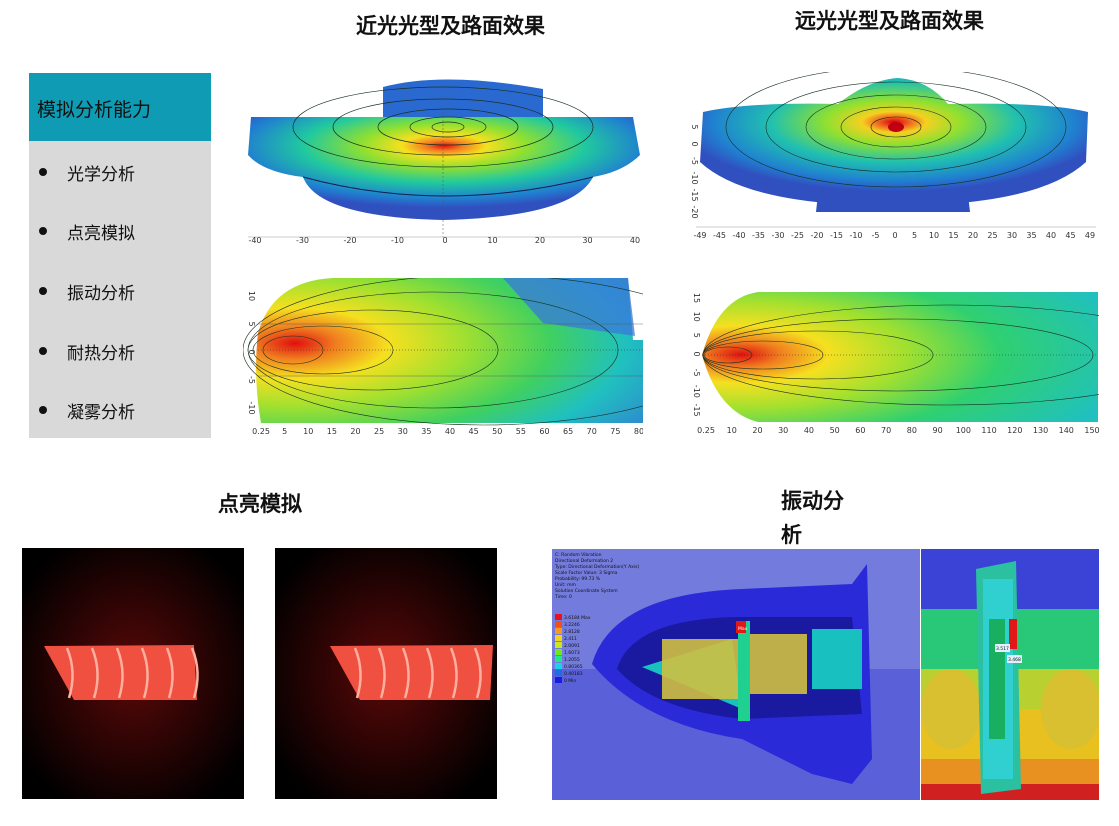 The width and height of the screenshot is (1119, 826). What do you see at coordinates (638, 431) in the screenshot?
I see `x-tick-label: 80` at bounding box center [638, 431].